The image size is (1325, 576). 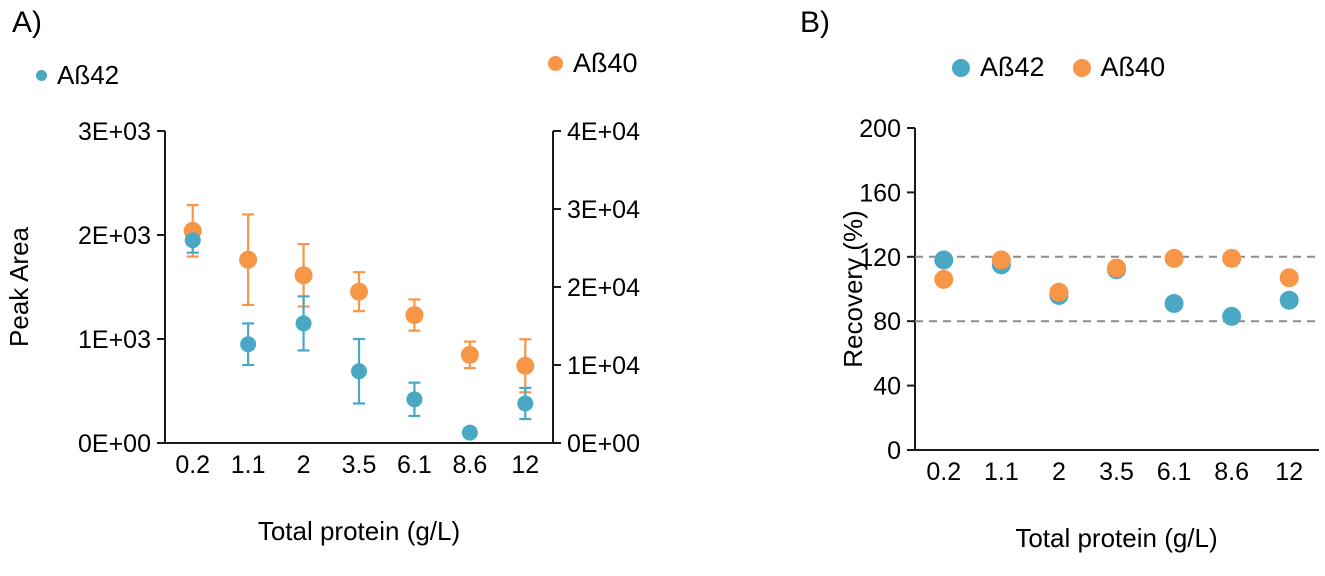 I want to click on right-axis-tick-label: 2E+04, so click(x=603, y=288).